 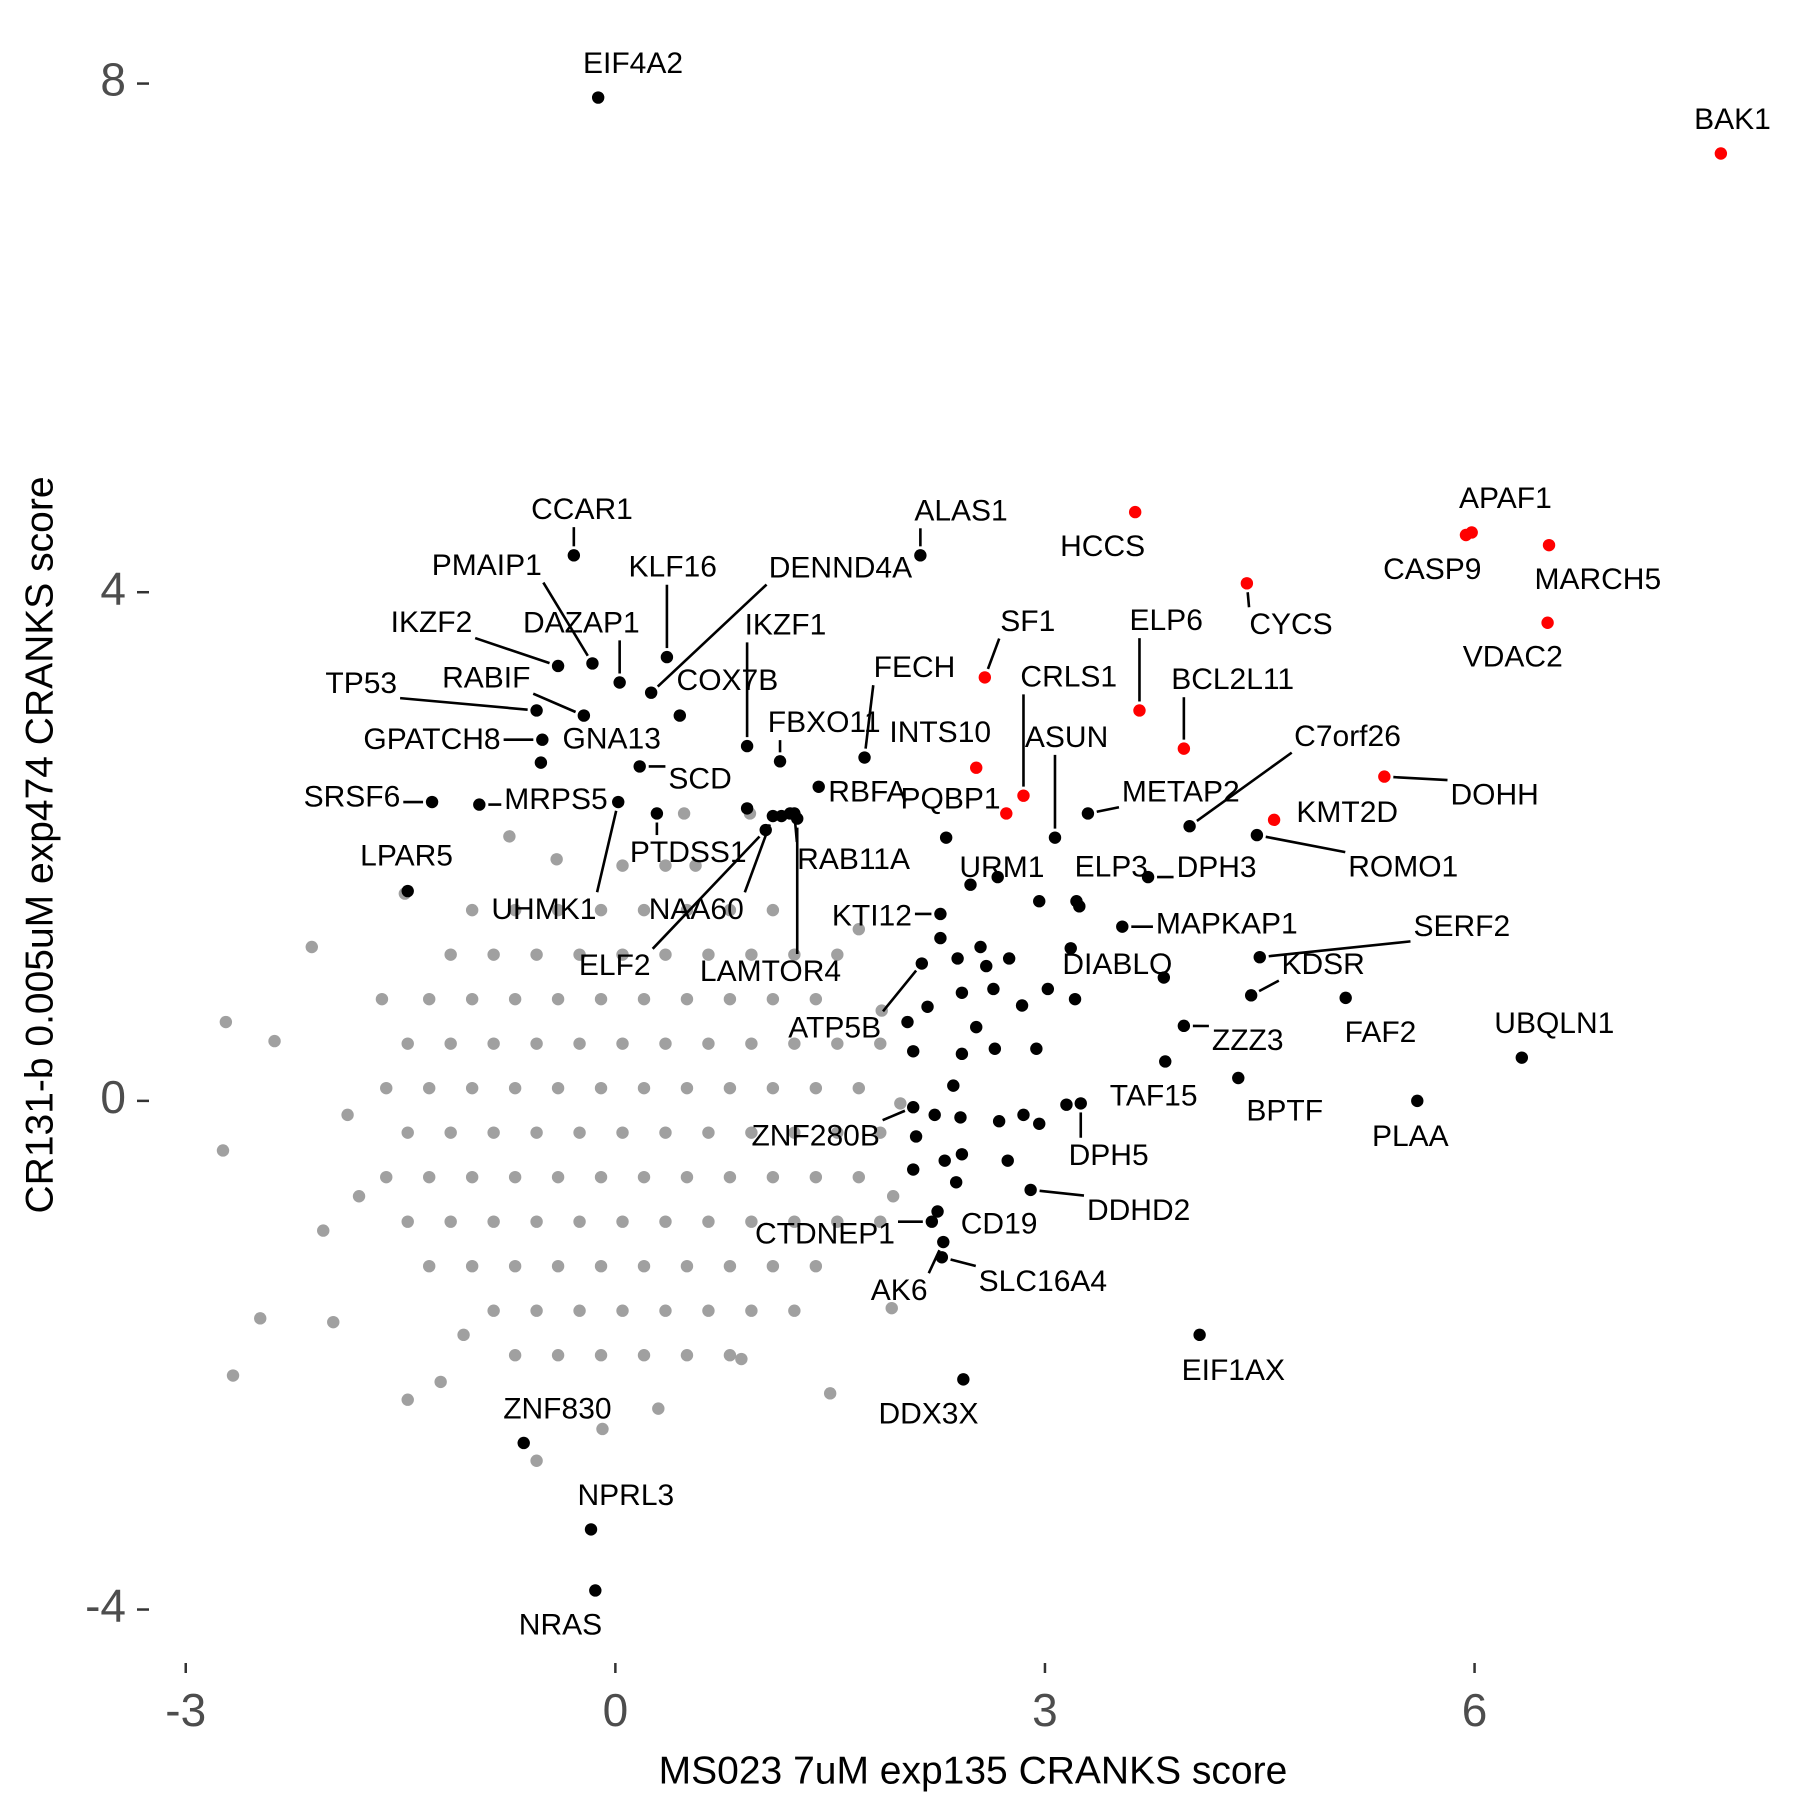 What do you see at coordinates (867, 792) in the screenshot?
I see `point-label: RBFA` at bounding box center [867, 792].